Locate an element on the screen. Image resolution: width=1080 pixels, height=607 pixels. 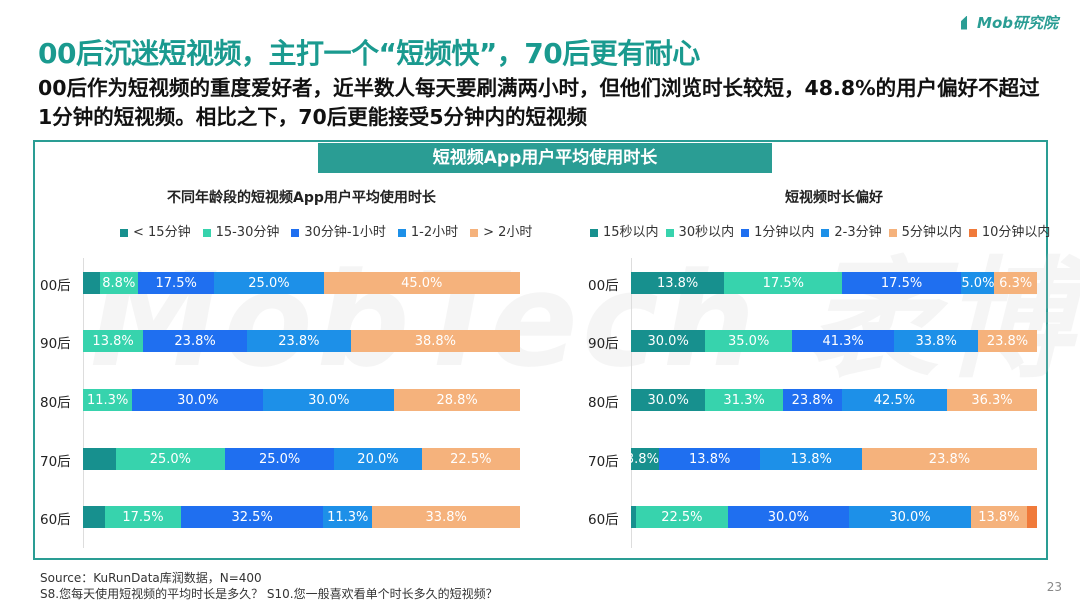
source-text: Source：KuRunData库润数据，N=400 is located at coordinates (151, 578).